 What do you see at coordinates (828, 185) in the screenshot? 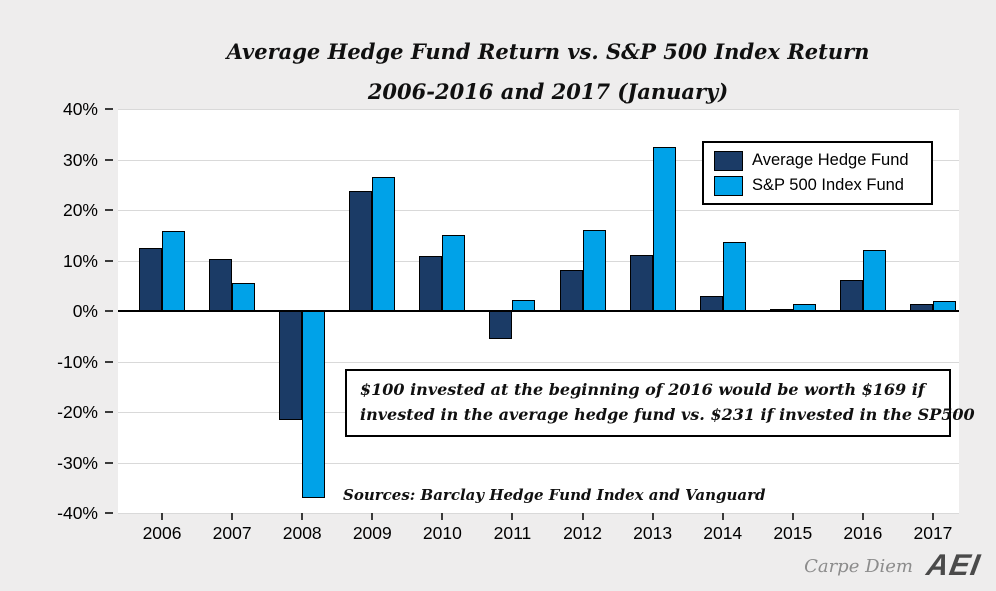
I see `legend-label-sp500: S&P 500 Index Fund` at bounding box center [828, 185].